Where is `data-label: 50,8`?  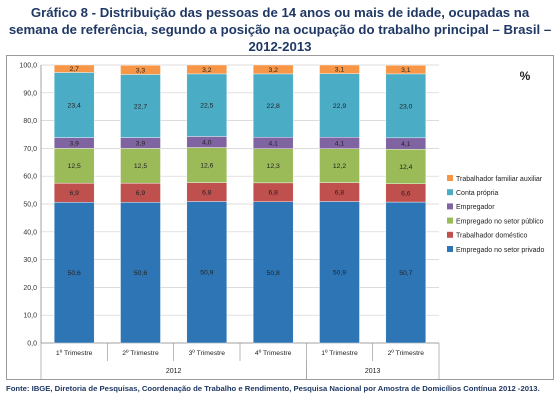 data-label: 50,8 is located at coordinates (273, 273).